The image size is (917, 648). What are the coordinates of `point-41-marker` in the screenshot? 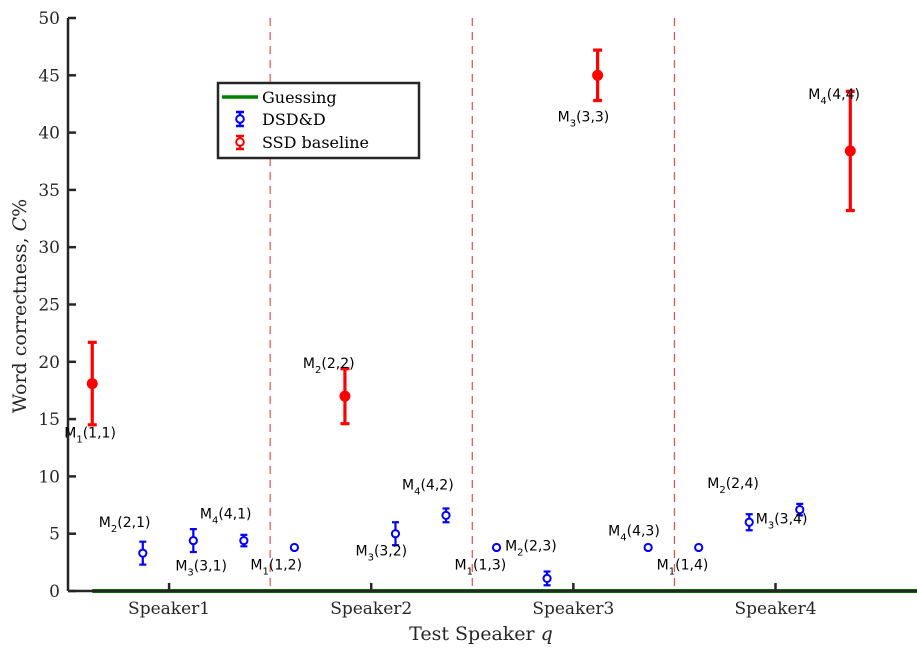 It's located at (244, 540).